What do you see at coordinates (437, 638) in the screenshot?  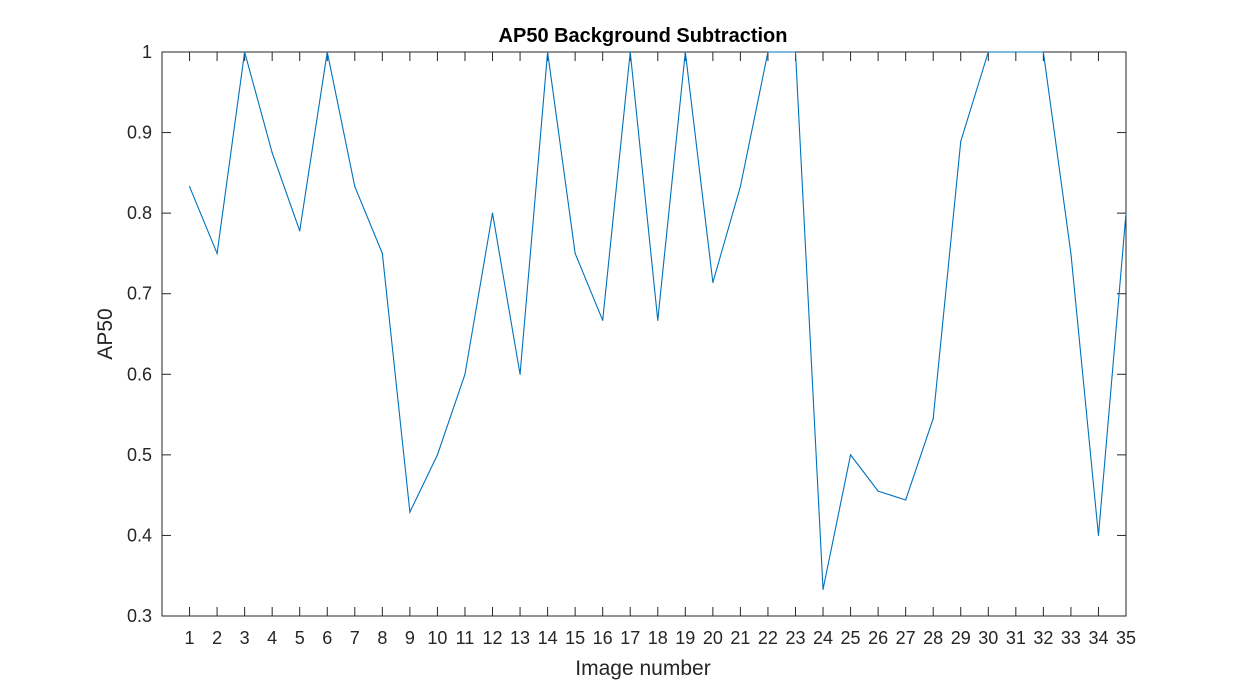 I see `x-tick-label: 10` at bounding box center [437, 638].